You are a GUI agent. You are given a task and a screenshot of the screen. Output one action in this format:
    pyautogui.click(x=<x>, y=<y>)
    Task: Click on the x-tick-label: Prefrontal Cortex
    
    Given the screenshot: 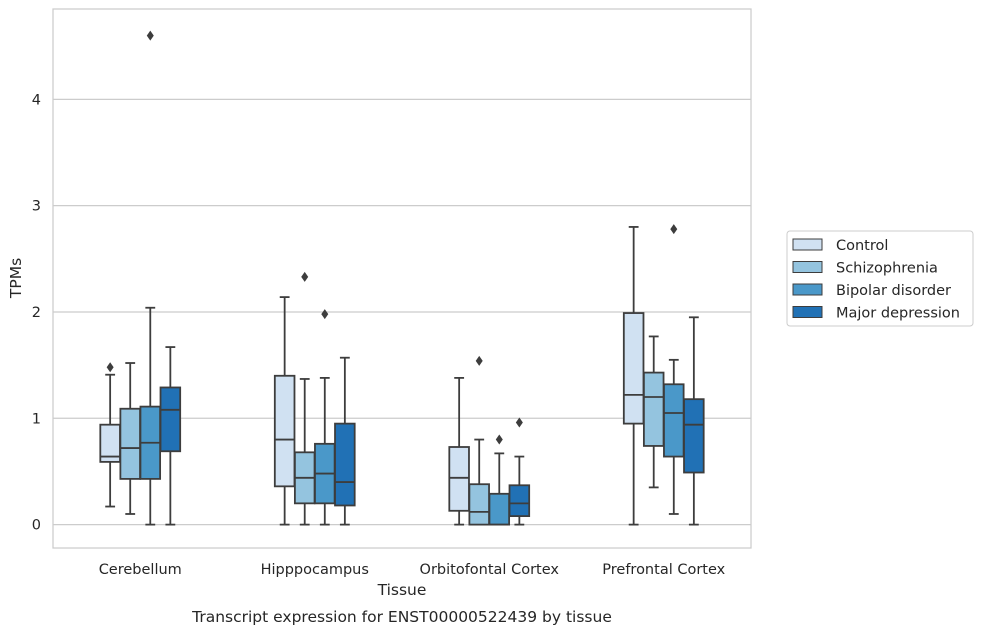 What is the action you would take?
    pyautogui.click(x=663, y=570)
    